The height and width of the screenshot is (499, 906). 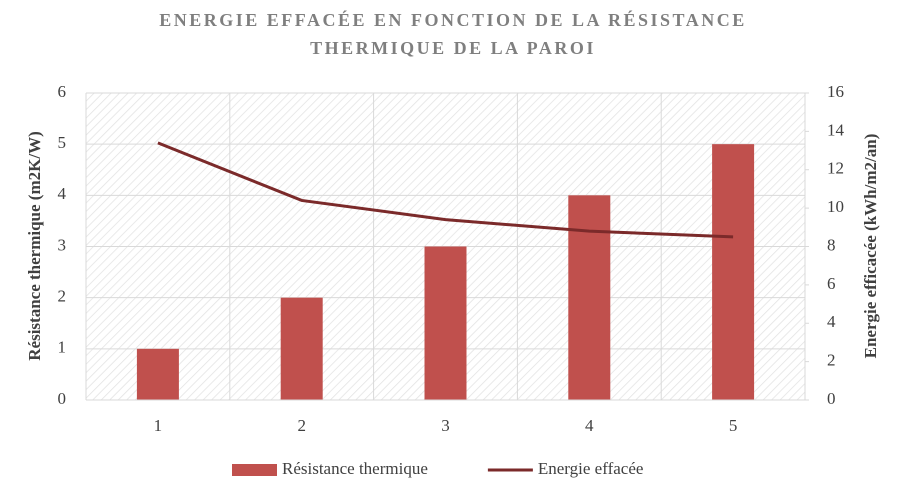 I want to click on y2-tick-label: 4, so click(x=831, y=321).